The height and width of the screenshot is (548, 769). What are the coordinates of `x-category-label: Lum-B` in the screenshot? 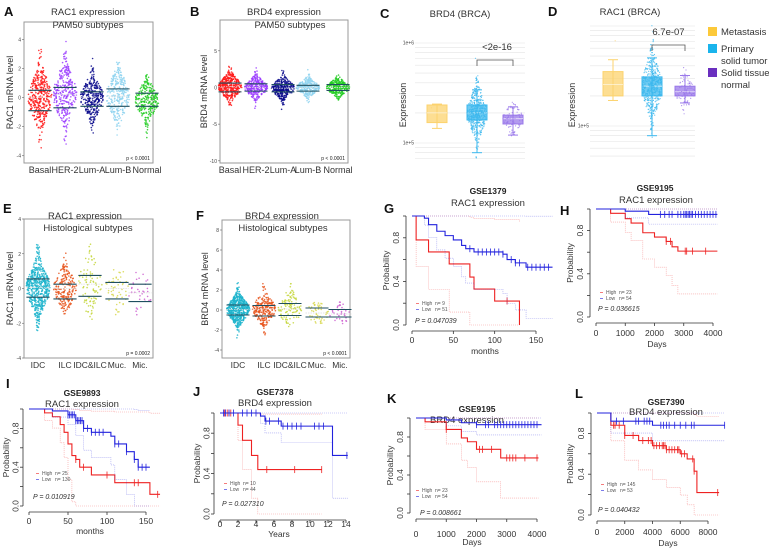 It's located at (118, 170).